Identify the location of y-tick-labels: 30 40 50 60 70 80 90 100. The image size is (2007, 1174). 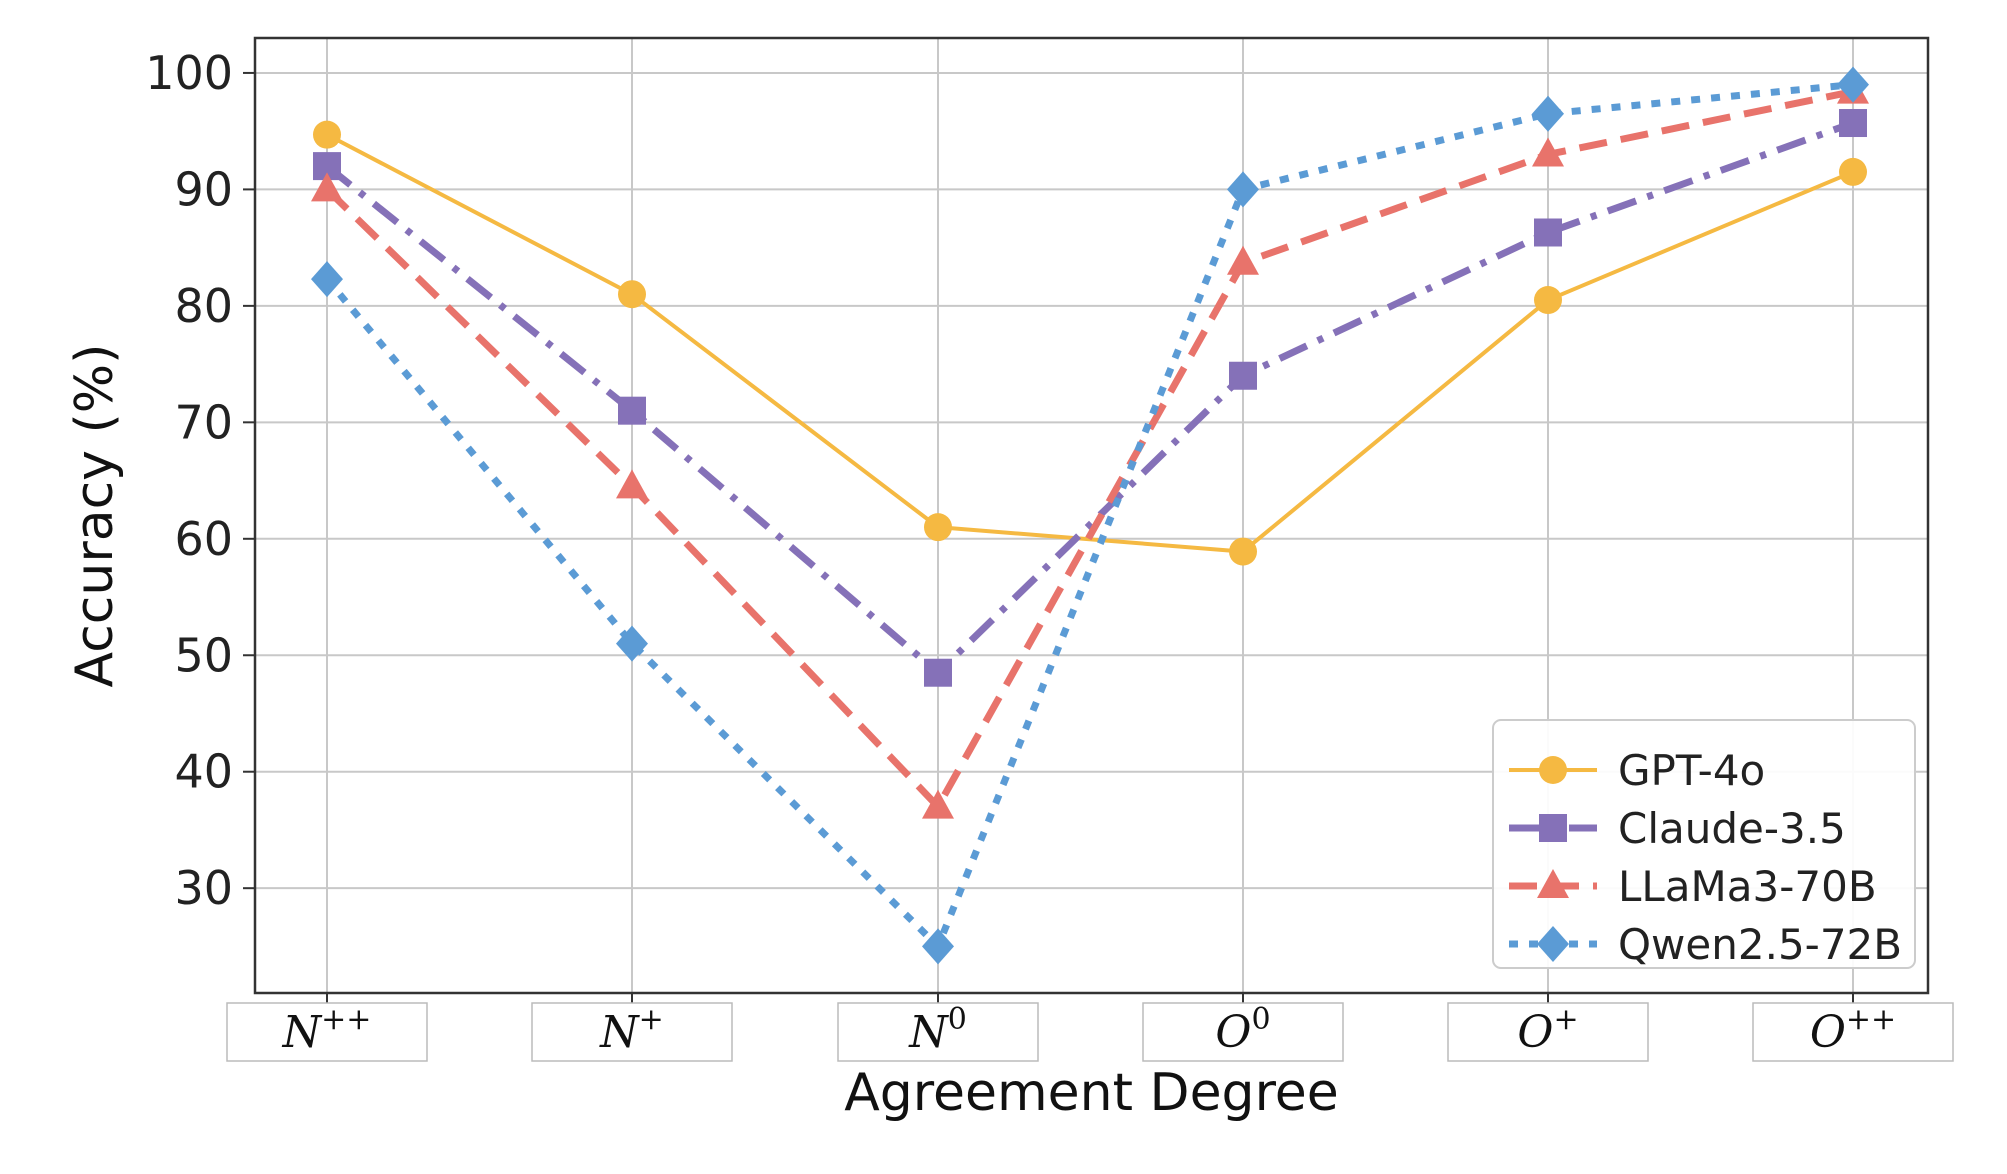
(189, 480).